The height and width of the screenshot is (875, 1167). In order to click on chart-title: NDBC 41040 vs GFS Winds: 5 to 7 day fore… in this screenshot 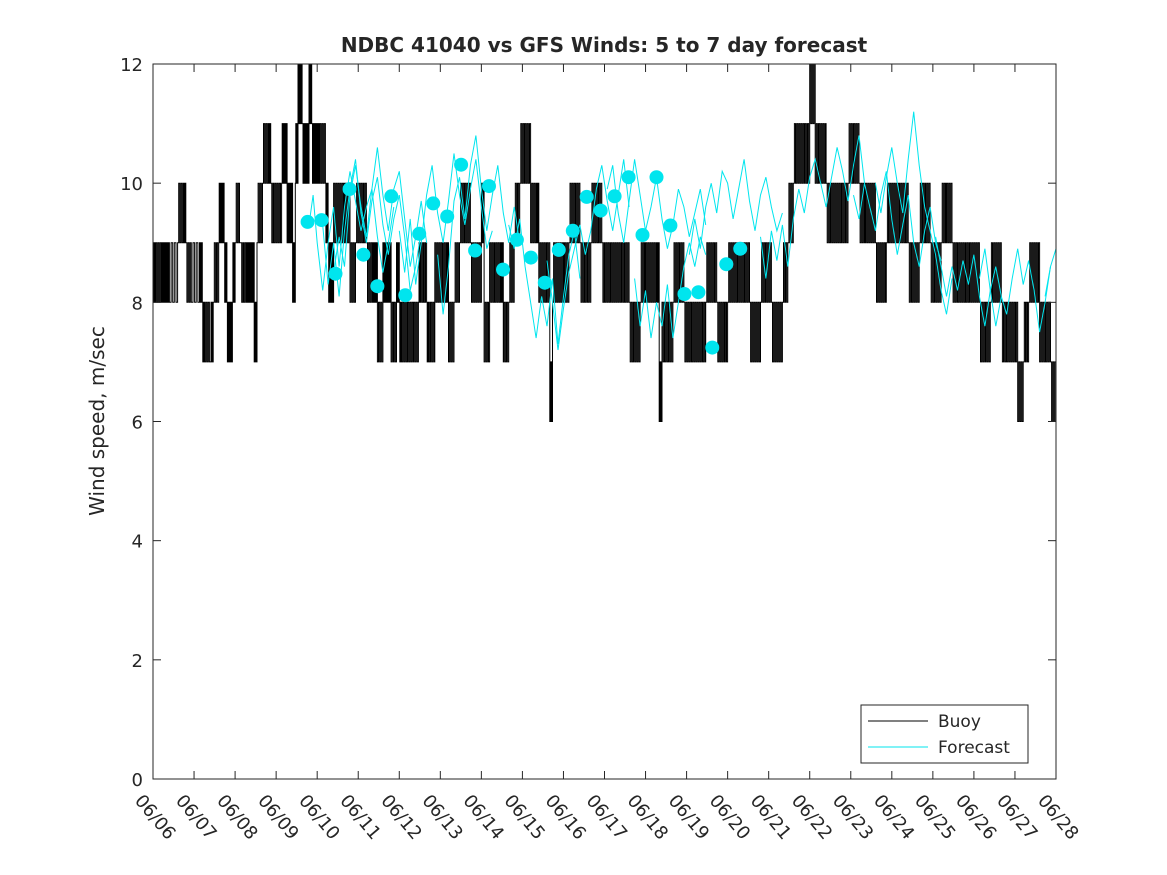, I will do `click(604, 45)`.